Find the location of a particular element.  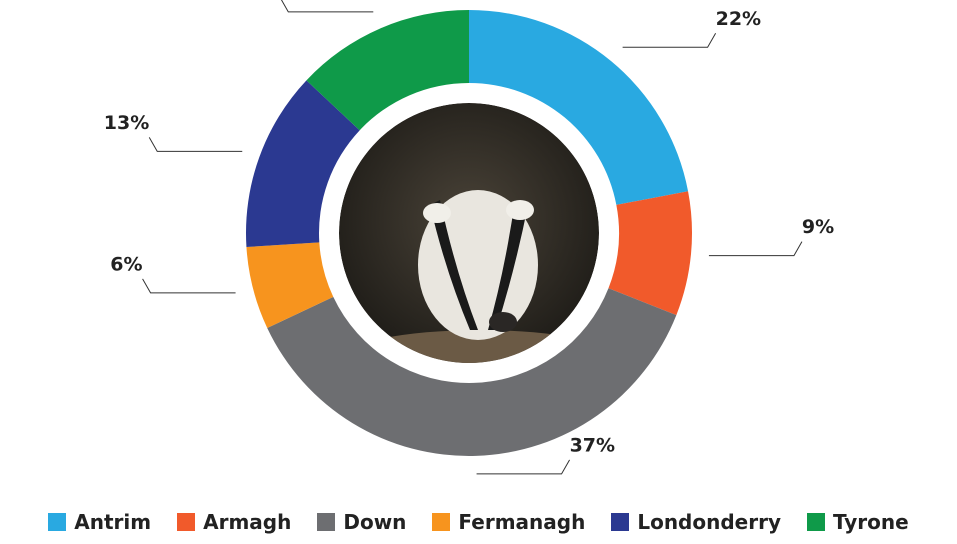

center-photo is located at coordinates (469, 233).